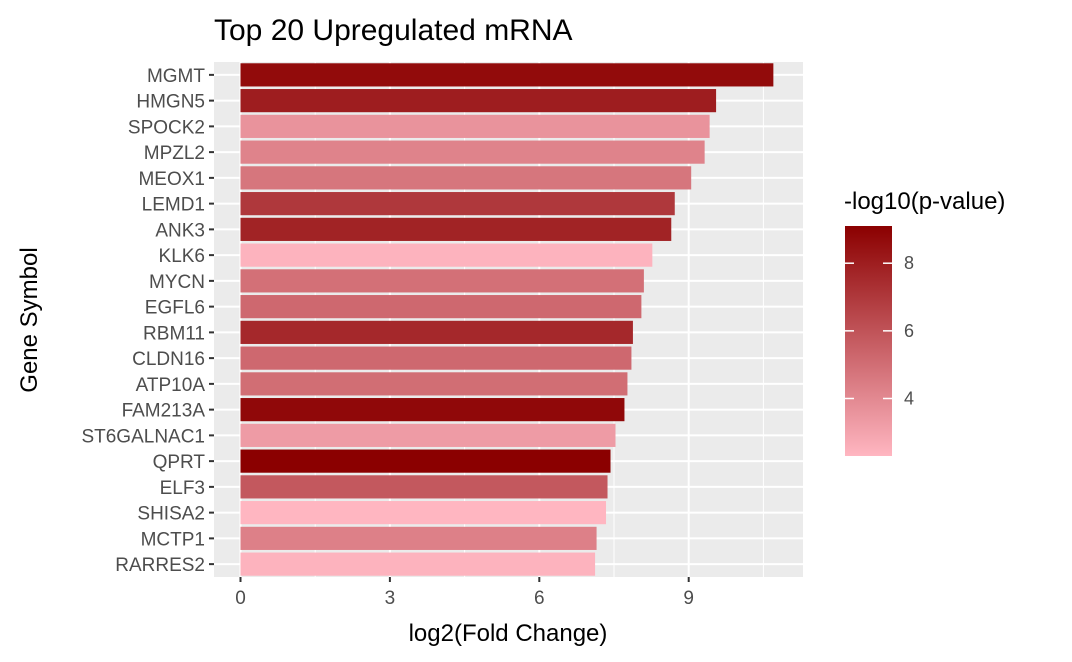  Describe the element at coordinates (175, 308) in the screenshot. I see `y-tick-label: EGFL6` at that location.